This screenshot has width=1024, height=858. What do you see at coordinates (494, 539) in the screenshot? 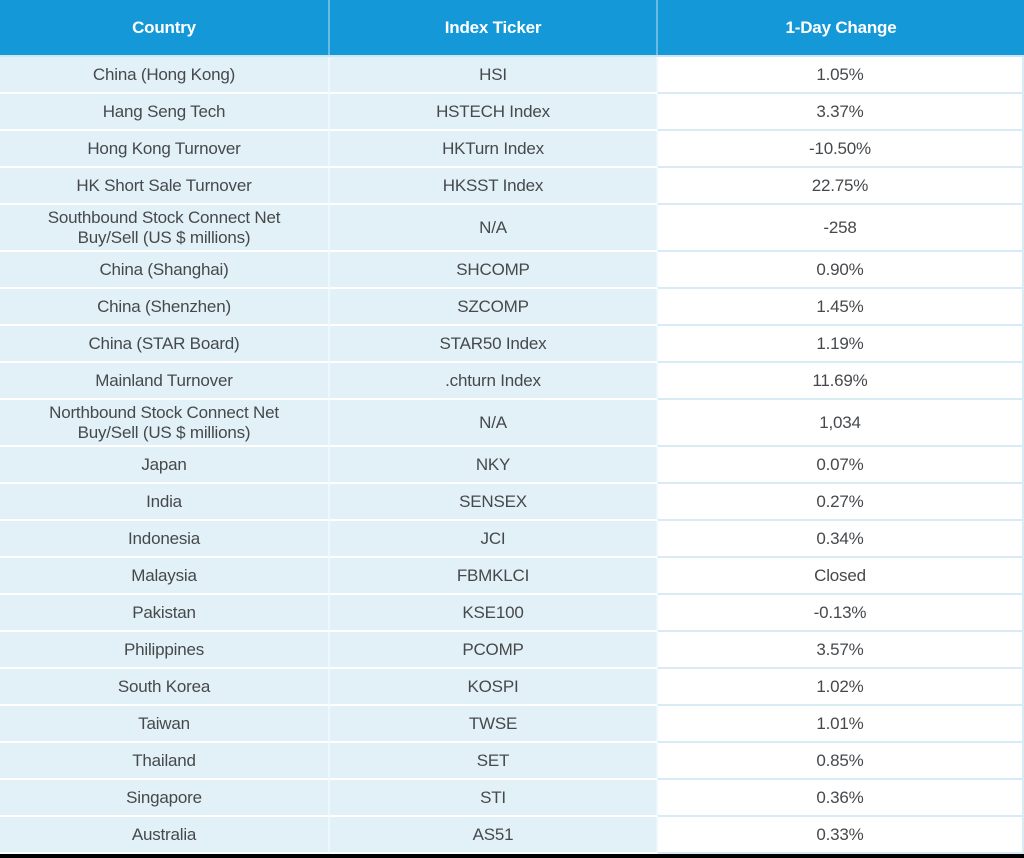
I see `ticker-cell: JCI` at bounding box center [494, 539].